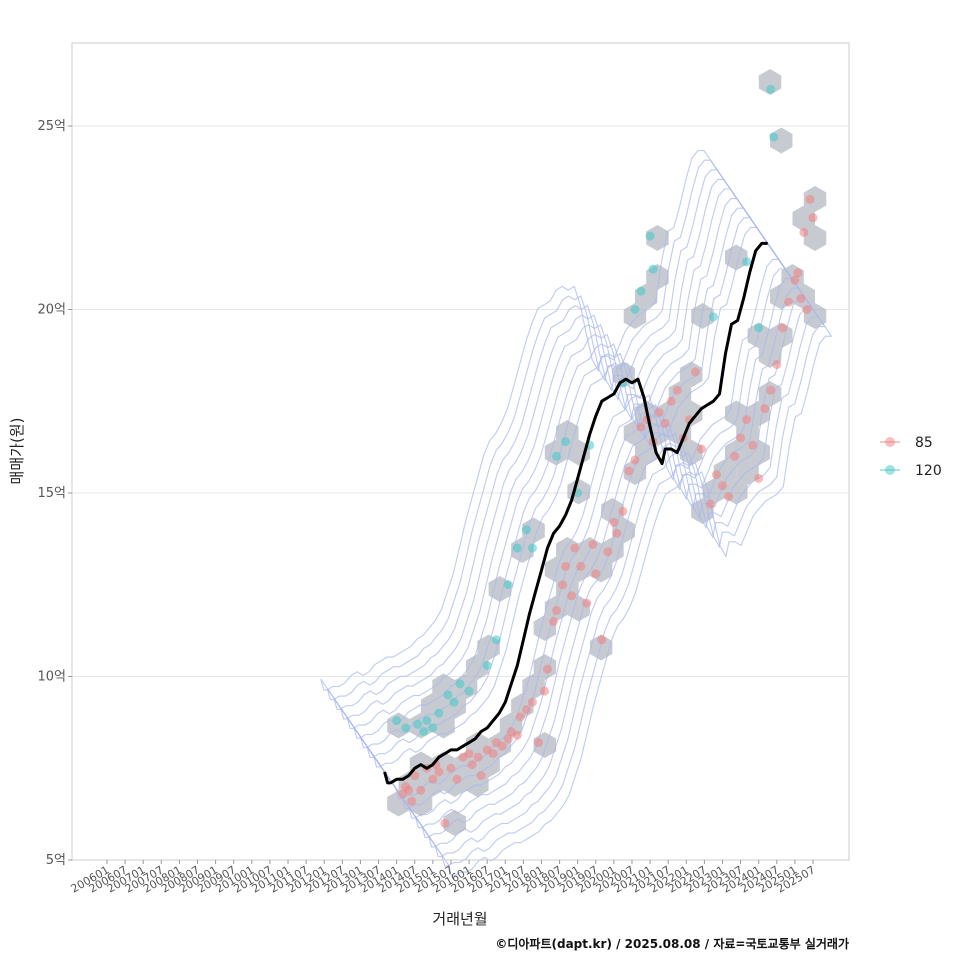 Image resolution: width=960 pixels, height=960 pixels. I want to click on y-tick-label: 20억, so click(51, 310).